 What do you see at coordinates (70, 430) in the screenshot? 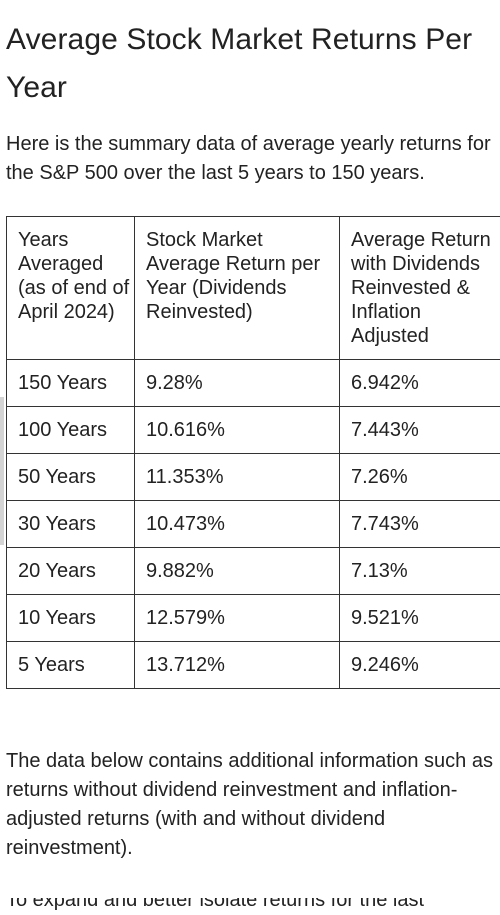
I see `cell-years: 100 Years` at bounding box center [70, 430].